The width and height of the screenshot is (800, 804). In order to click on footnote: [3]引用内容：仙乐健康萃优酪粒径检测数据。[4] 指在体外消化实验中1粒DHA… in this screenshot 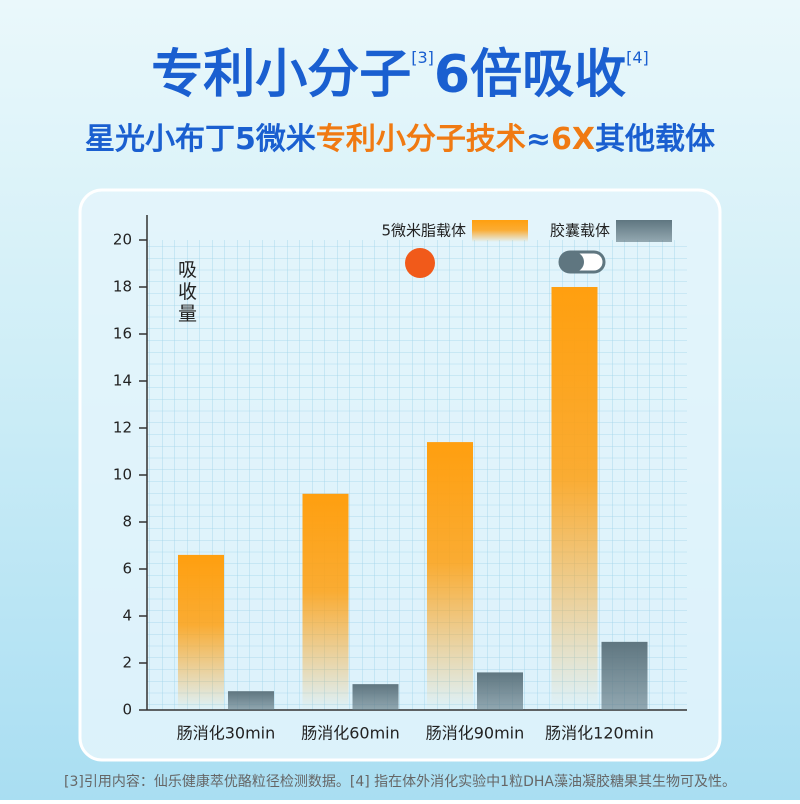, I will do `click(400, 781)`.